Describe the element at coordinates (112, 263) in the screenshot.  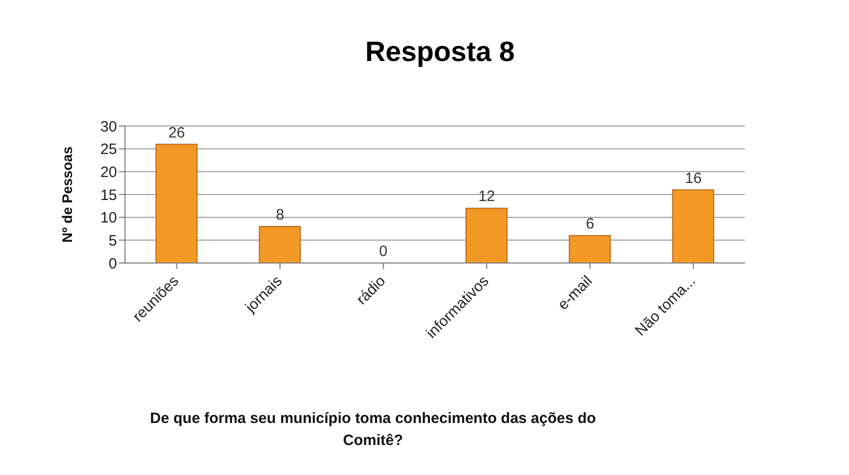
I see `y-tick-label: 0` at that location.